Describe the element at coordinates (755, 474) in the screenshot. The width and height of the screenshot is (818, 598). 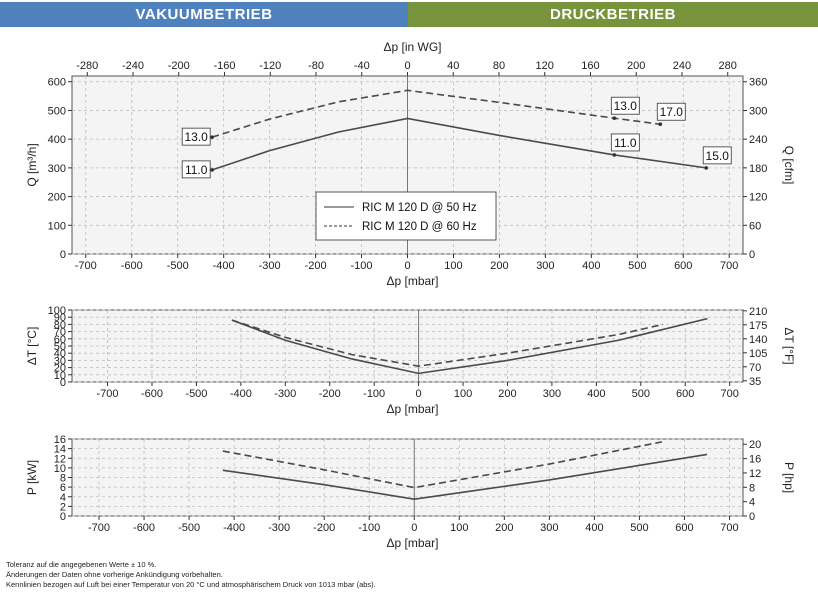
I see `y2-tick-label: 12` at that location.